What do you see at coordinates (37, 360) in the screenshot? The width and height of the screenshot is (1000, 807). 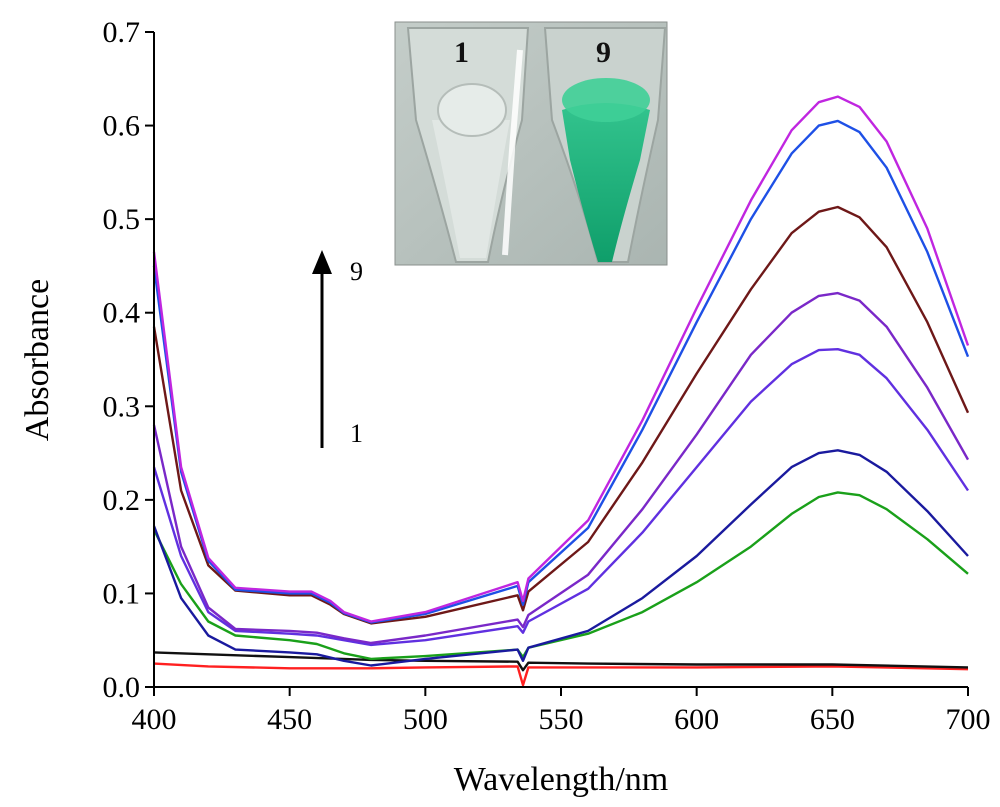 I see `y-axis-title: Absorbance` at bounding box center [37, 360].